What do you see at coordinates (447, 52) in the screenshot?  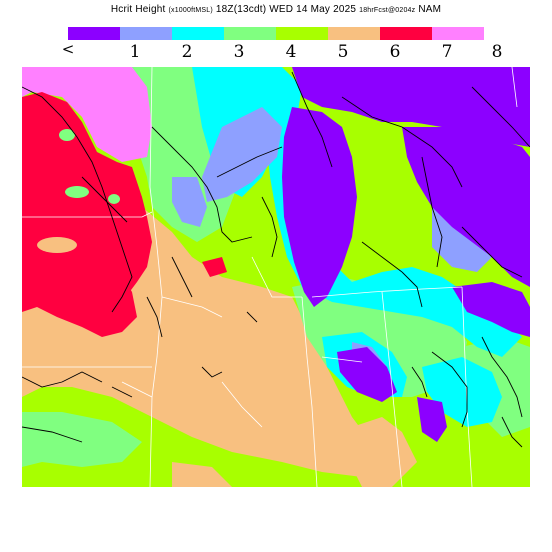 I see `legend-label-7: 7` at bounding box center [447, 52].